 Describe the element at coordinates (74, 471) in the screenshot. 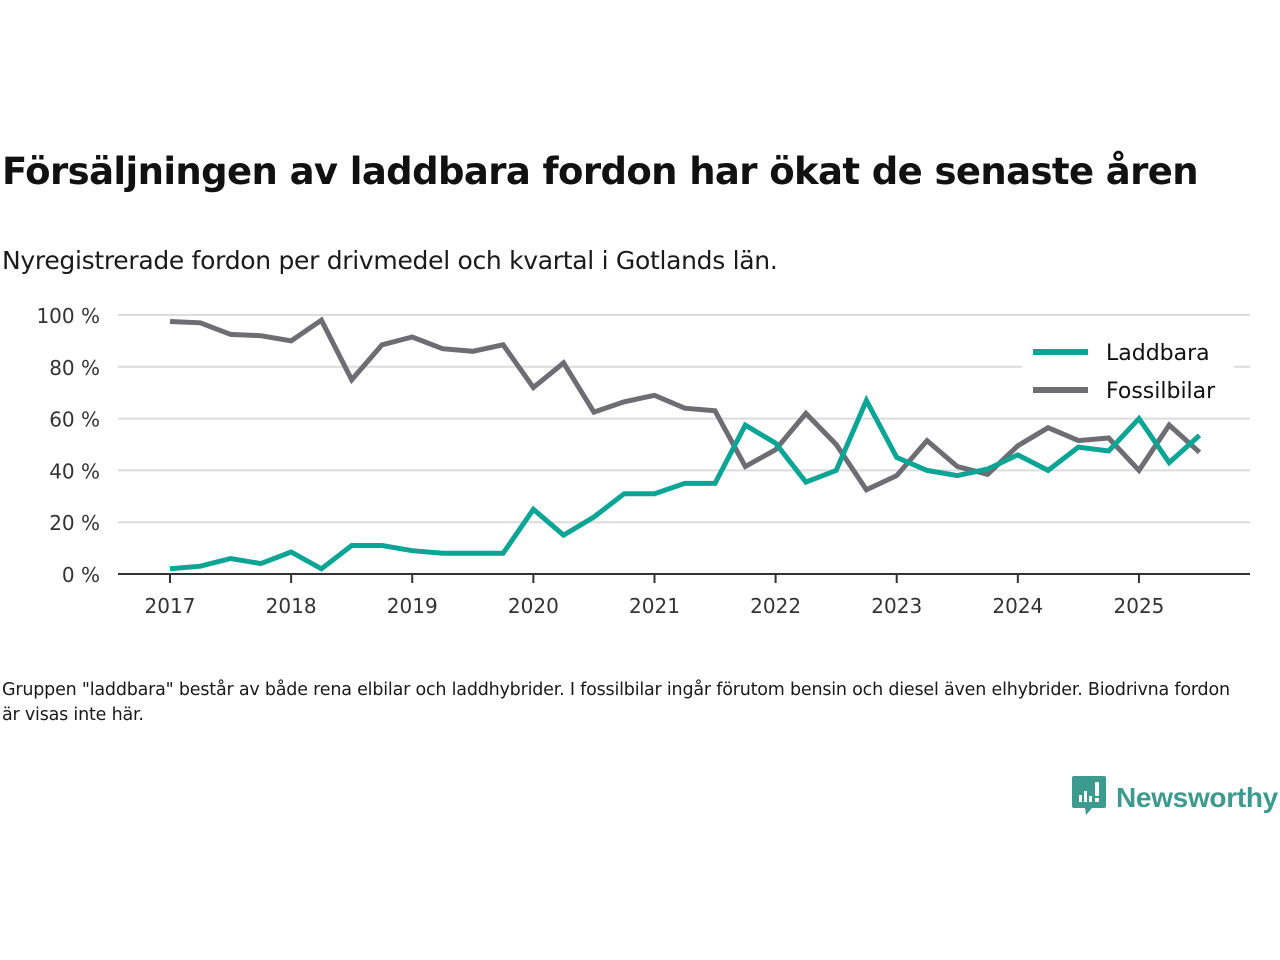

I see `y-tick-label: 40 %` at that location.